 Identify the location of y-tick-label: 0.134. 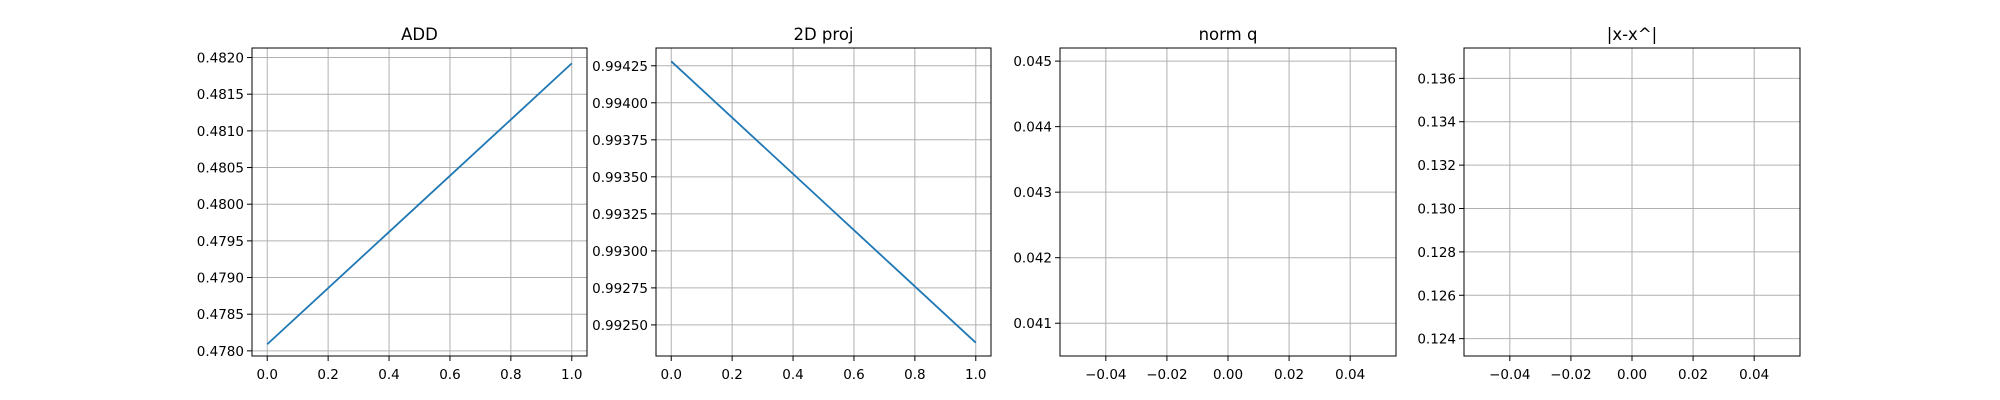
(1436, 123).